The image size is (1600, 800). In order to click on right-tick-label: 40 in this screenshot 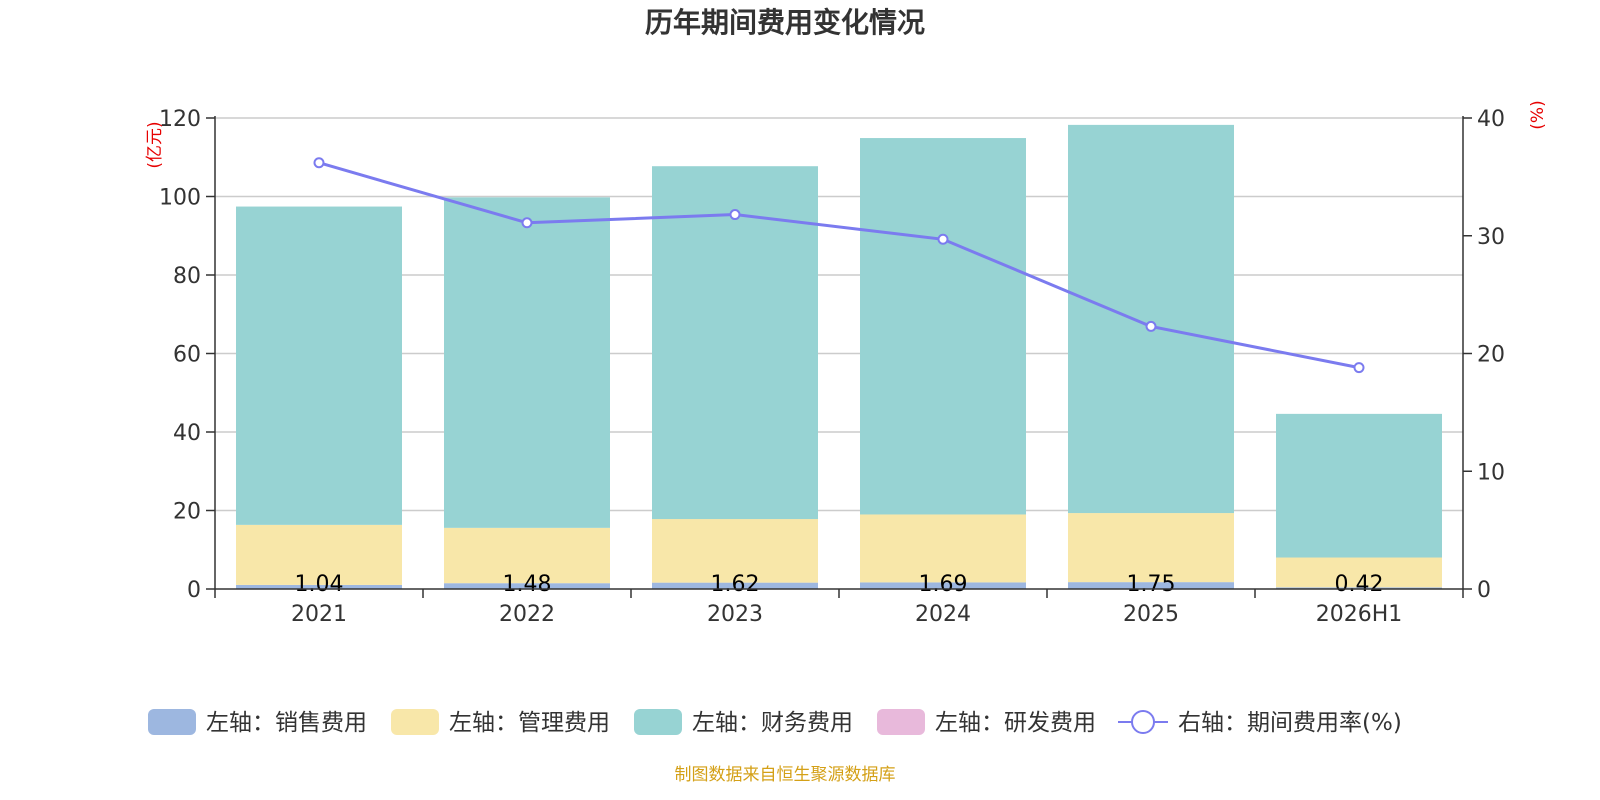, I will do `click(1491, 119)`.